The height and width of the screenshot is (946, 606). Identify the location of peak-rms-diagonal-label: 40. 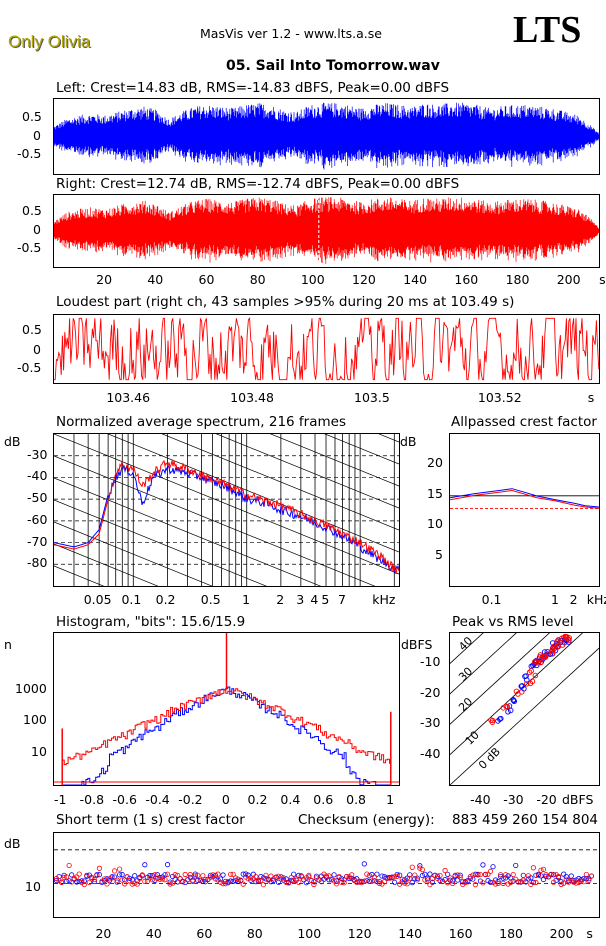
(465, 643).